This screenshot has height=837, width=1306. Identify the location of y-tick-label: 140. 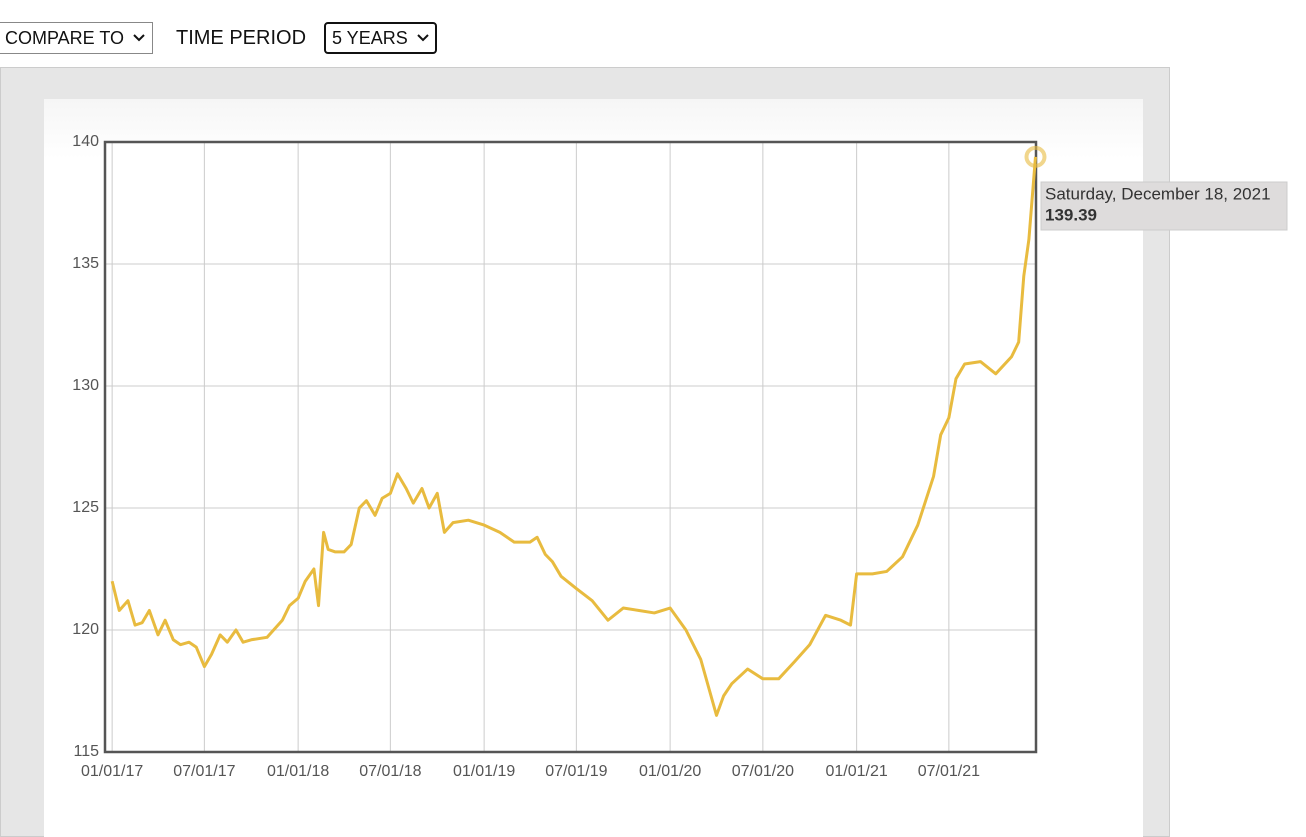
(85, 141).